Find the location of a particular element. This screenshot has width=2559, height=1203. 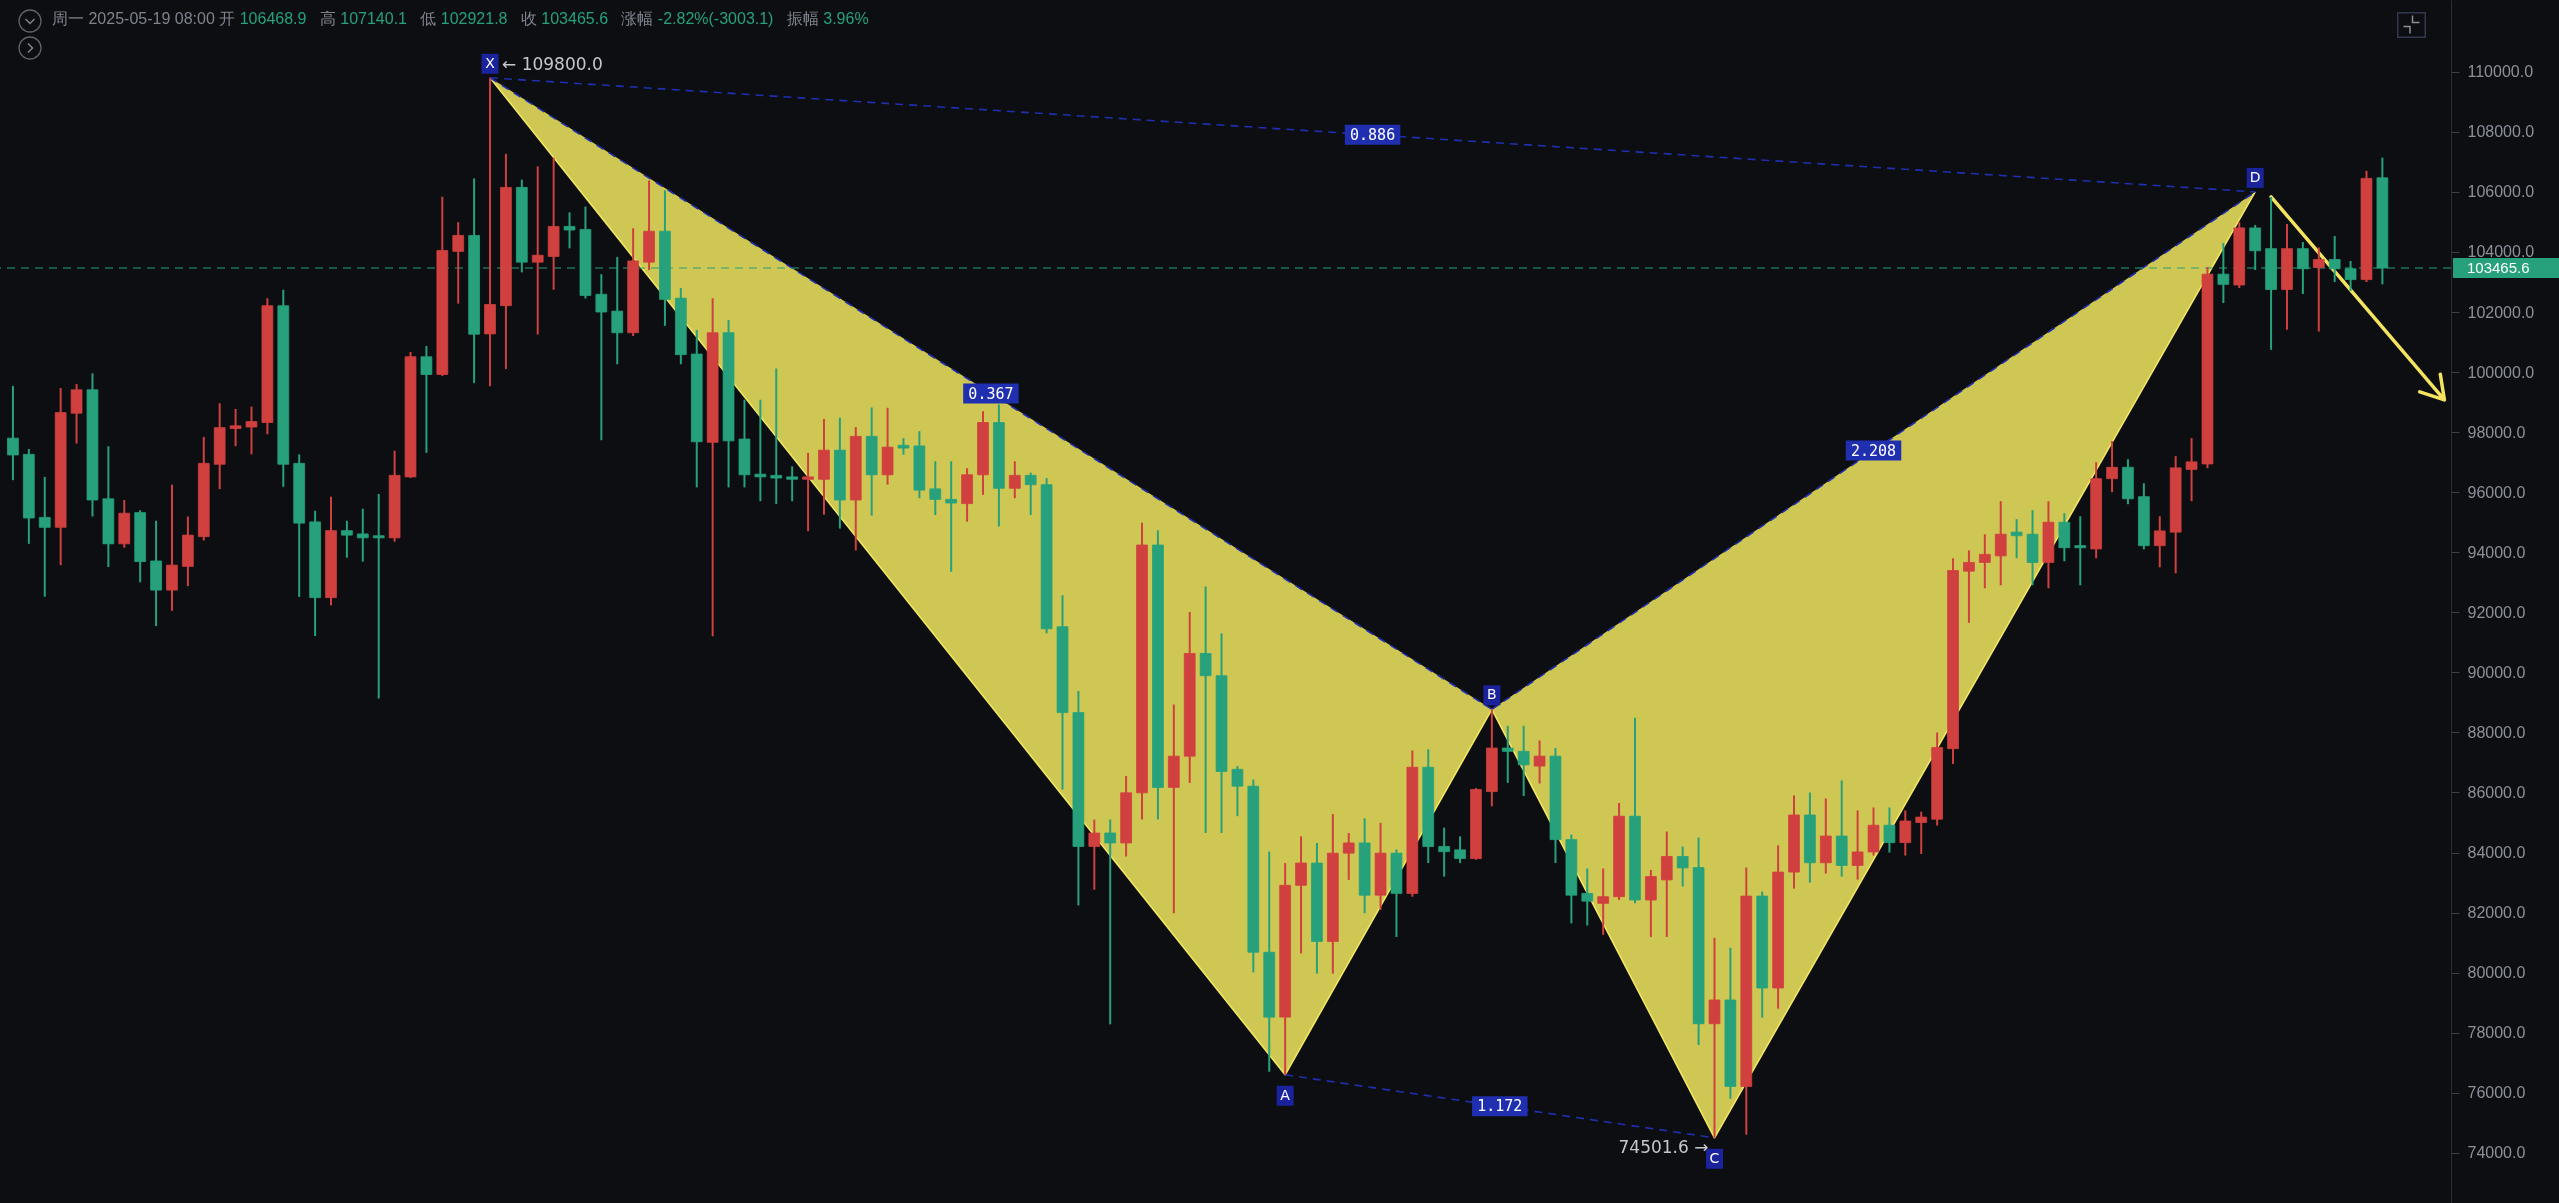

y-tick-label: 98000.0 is located at coordinates (2496, 432).